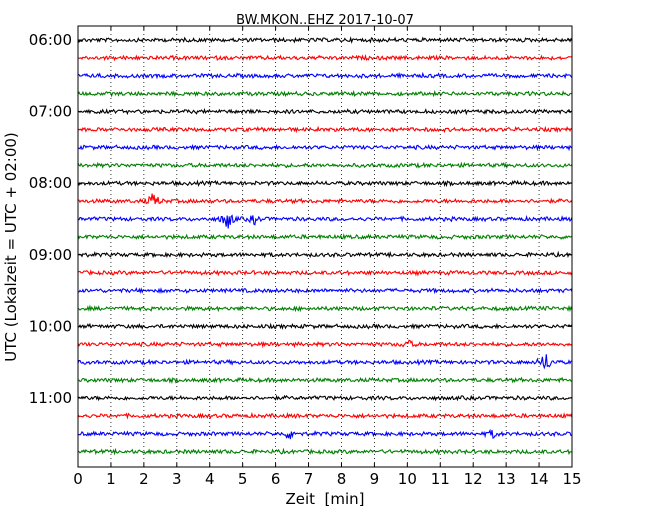 Image resolution: width=650 pixels, height=524 pixels. Describe the element at coordinates (50, 255) in the screenshot. I see `y-tick-label: 09:00` at that location.